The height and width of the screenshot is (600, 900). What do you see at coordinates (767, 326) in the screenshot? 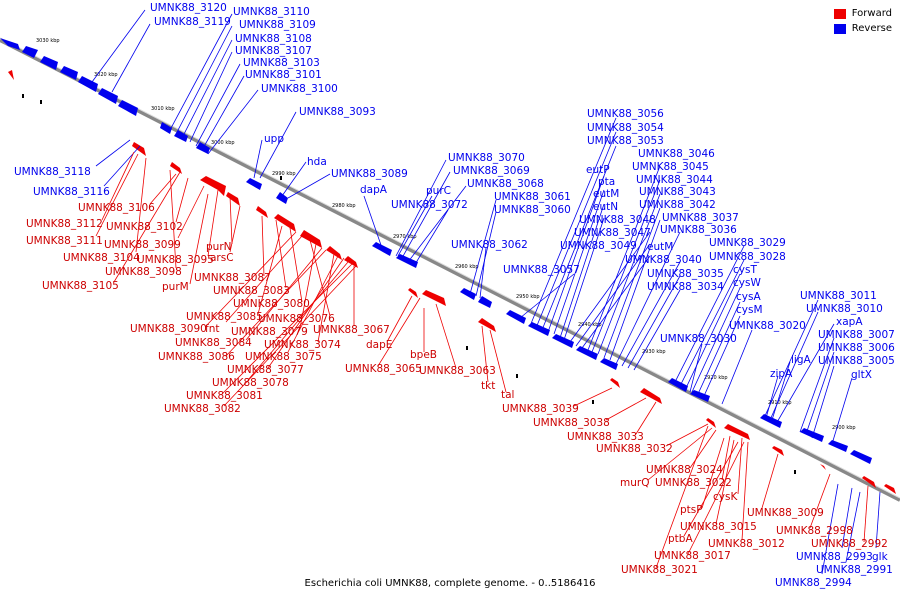
I see `gene-label: UMNK88_3020` at bounding box center [767, 326].